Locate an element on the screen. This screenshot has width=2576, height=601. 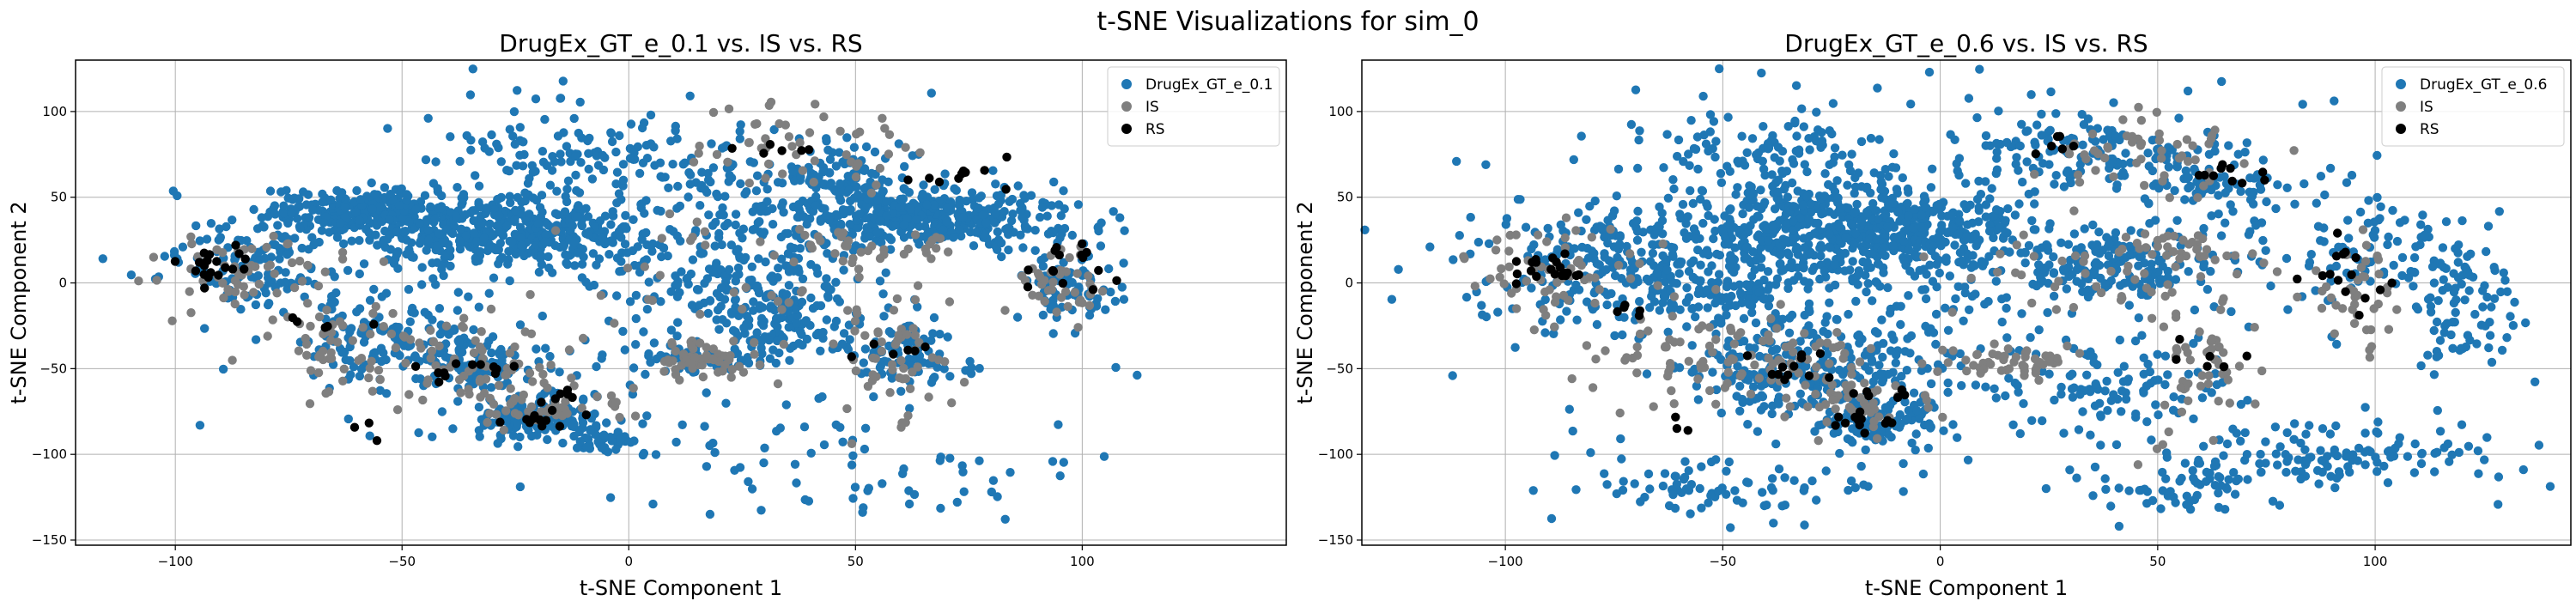
x-tick-label: 0 is located at coordinates (629, 561).